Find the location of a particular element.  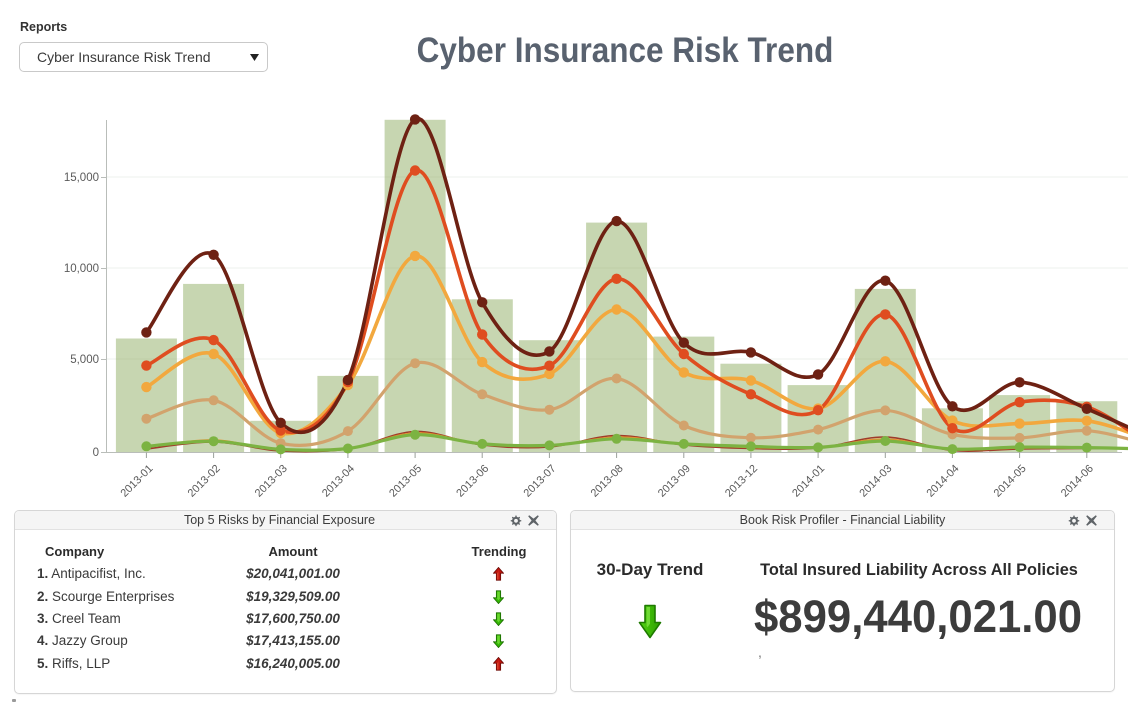

svg-text: 10,000 is located at coordinates (81, 269).